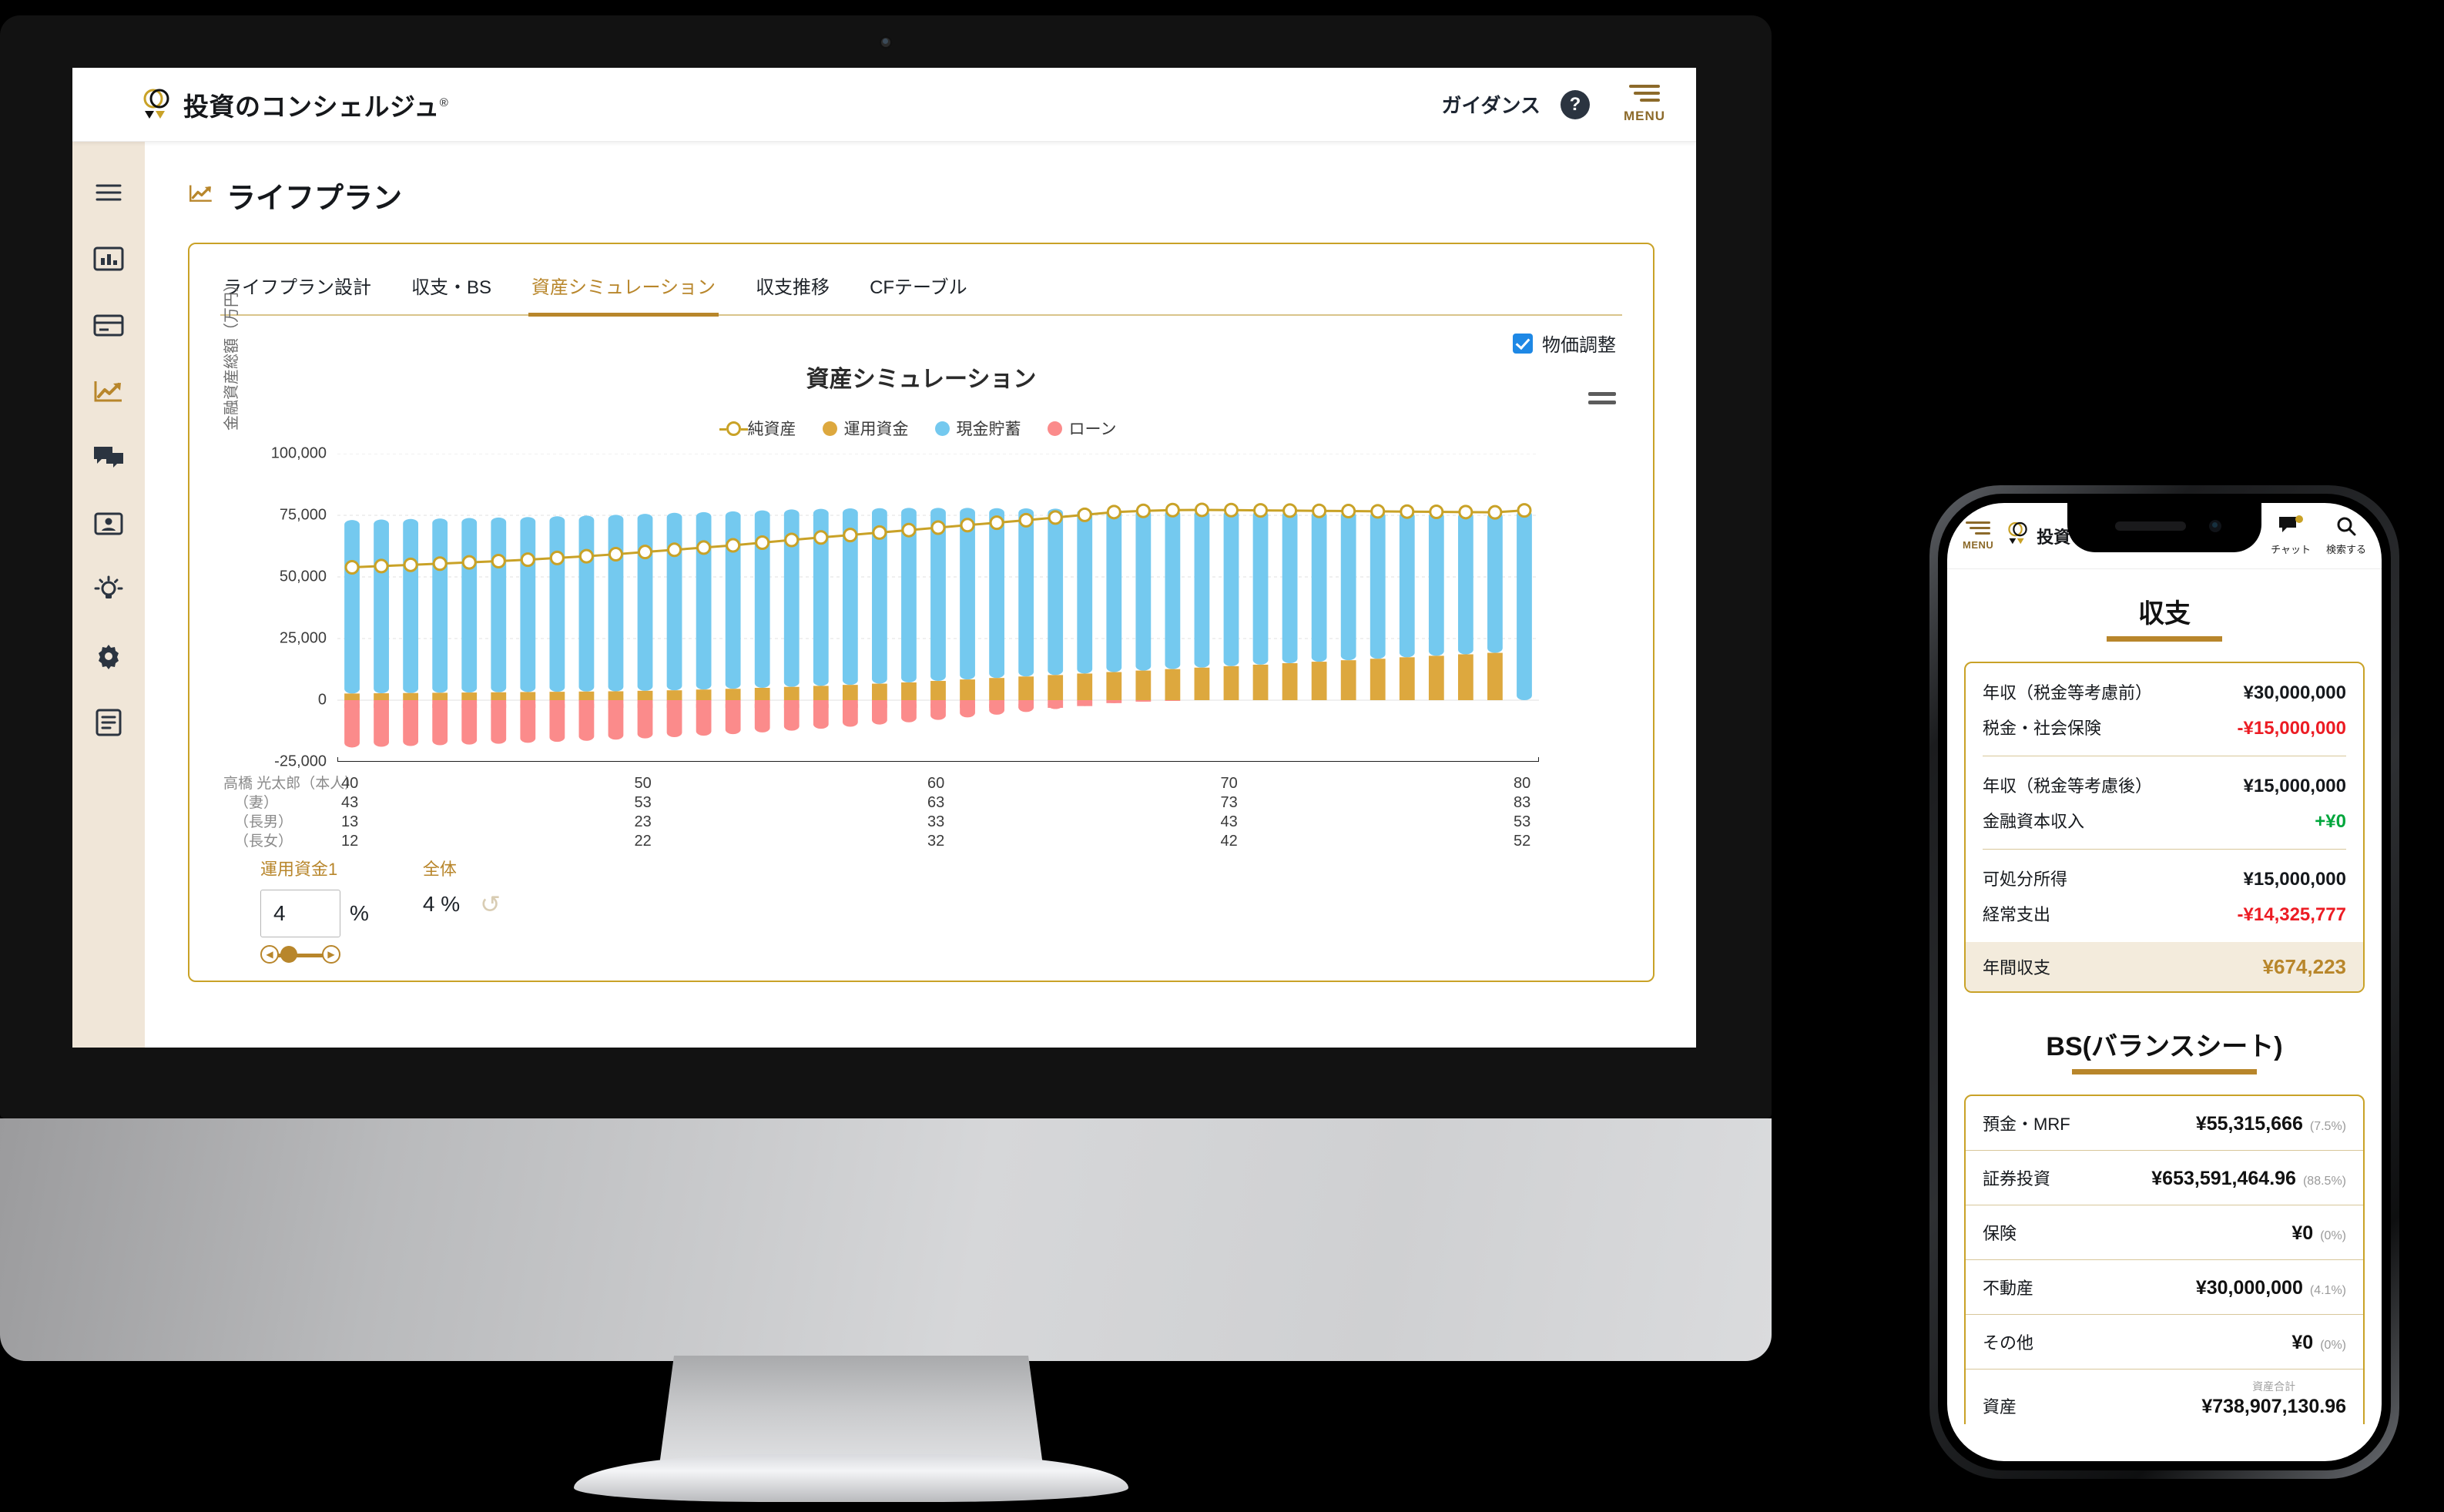  What do you see at coordinates (350, 803) in the screenshot?
I see `age-value: 43` at bounding box center [350, 803].